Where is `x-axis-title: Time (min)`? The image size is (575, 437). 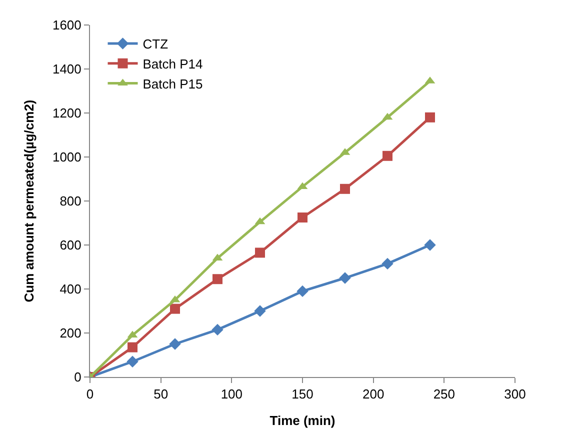 x-axis-title: Time (min) is located at coordinates (303, 420).